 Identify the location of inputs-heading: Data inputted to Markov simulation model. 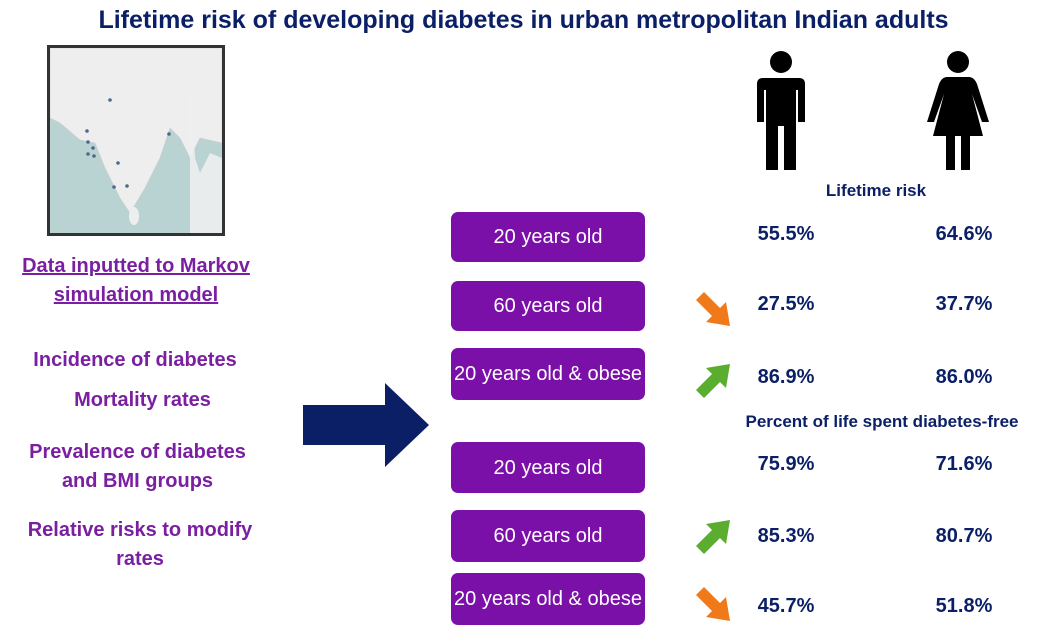
(136, 280).